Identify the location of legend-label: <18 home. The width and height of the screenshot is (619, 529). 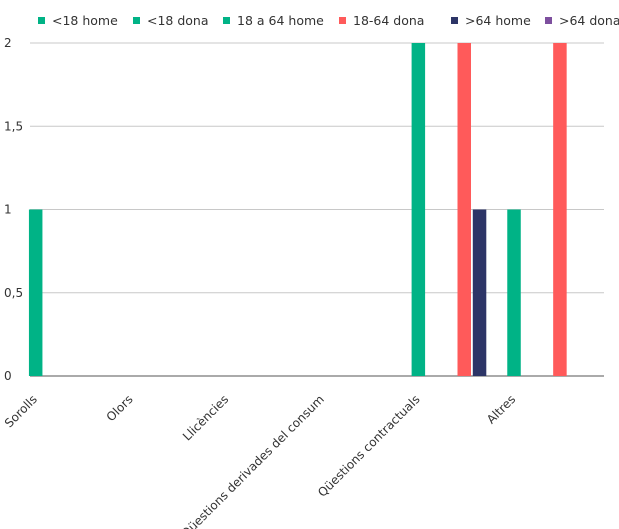
(85, 20).